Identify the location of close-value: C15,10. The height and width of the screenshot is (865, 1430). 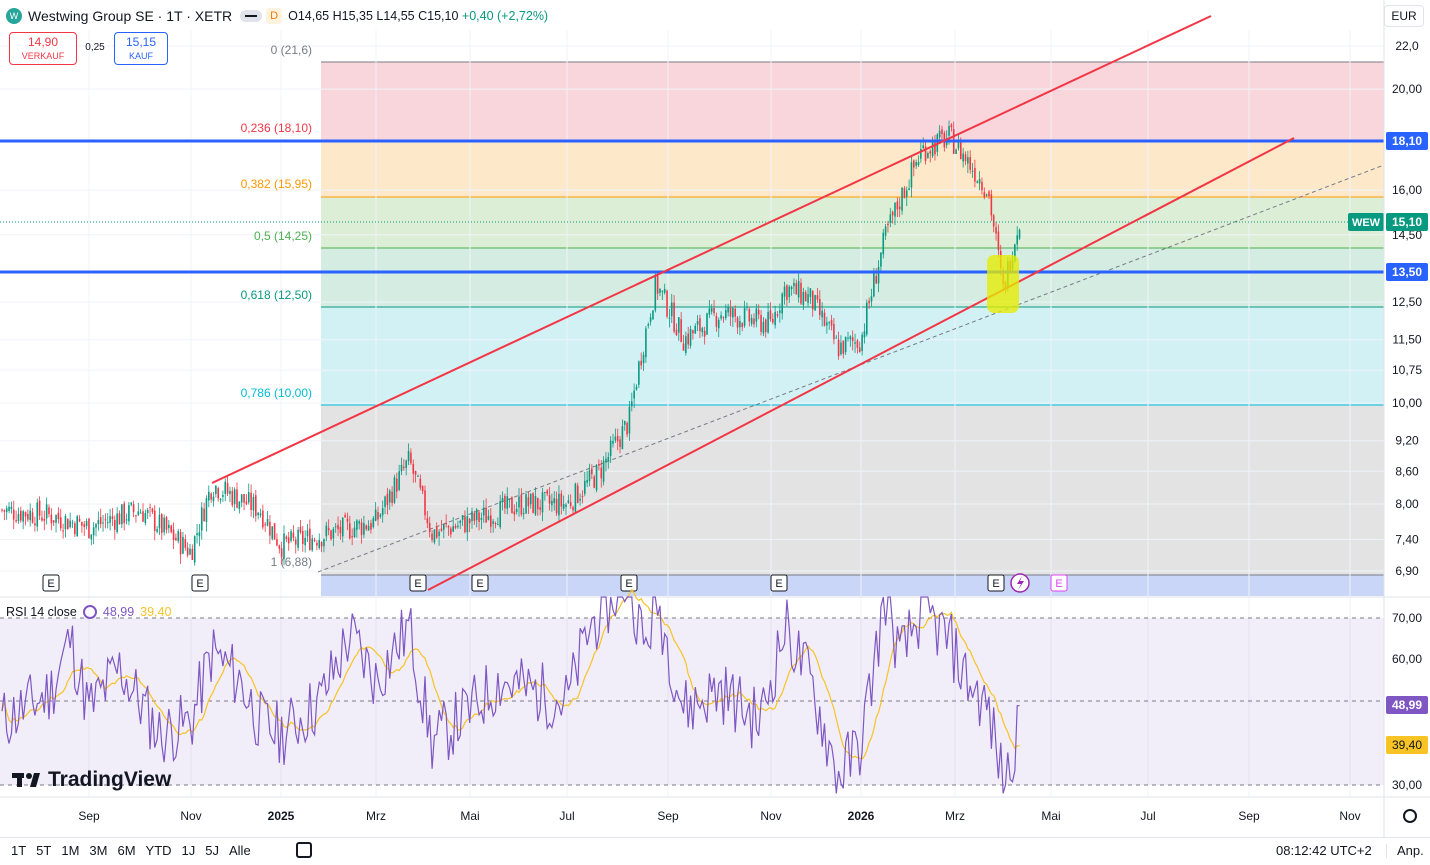
(438, 16).